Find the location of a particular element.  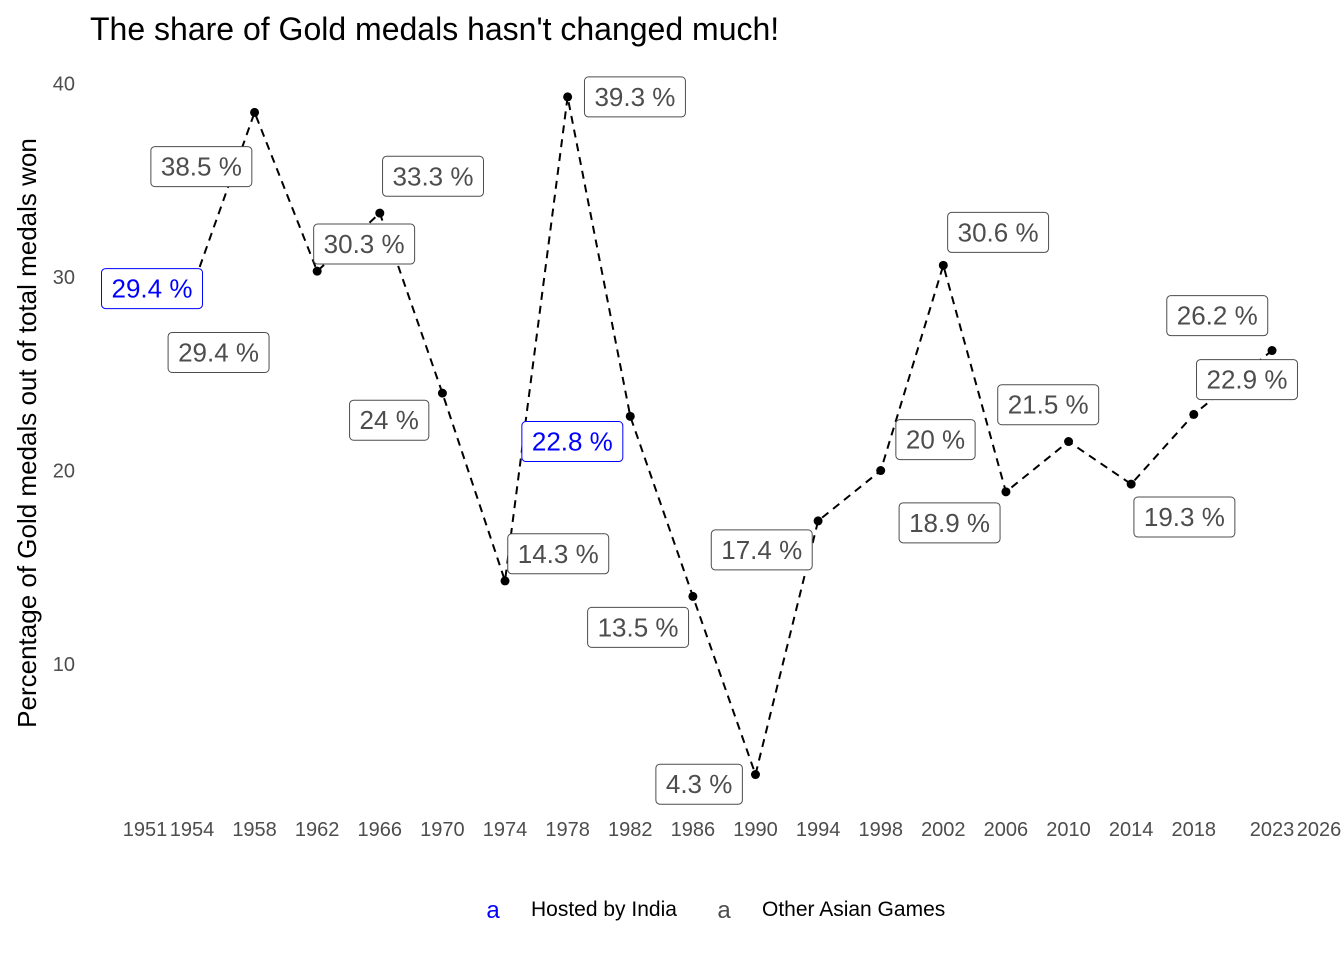

data-label-text: 17.4 % is located at coordinates (761, 550).